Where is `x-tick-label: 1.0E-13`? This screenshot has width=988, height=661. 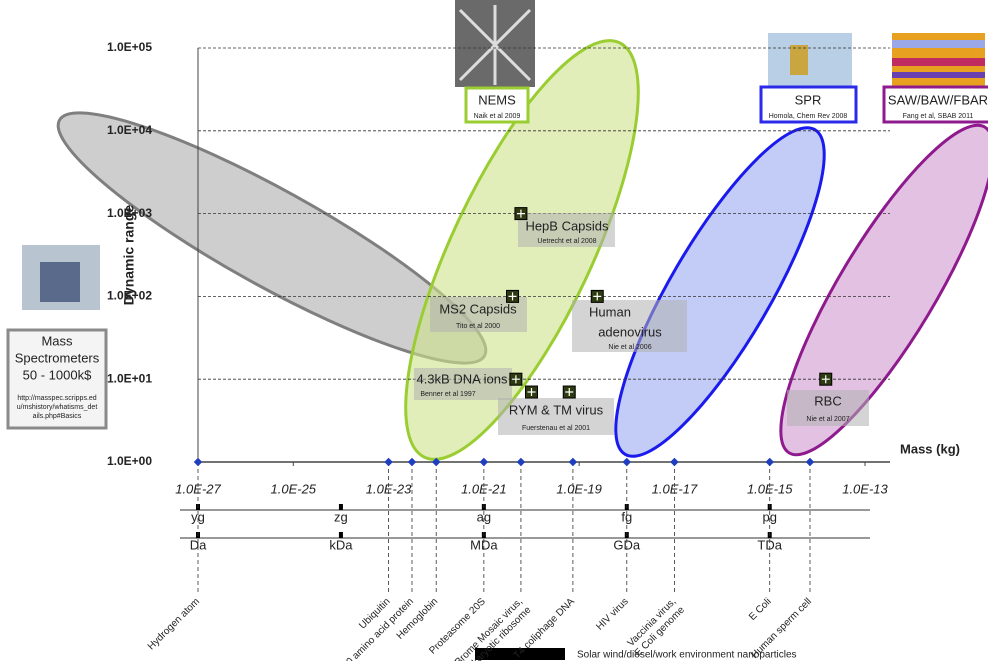
x-tick-label: 1.0E-13 is located at coordinates (865, 488).